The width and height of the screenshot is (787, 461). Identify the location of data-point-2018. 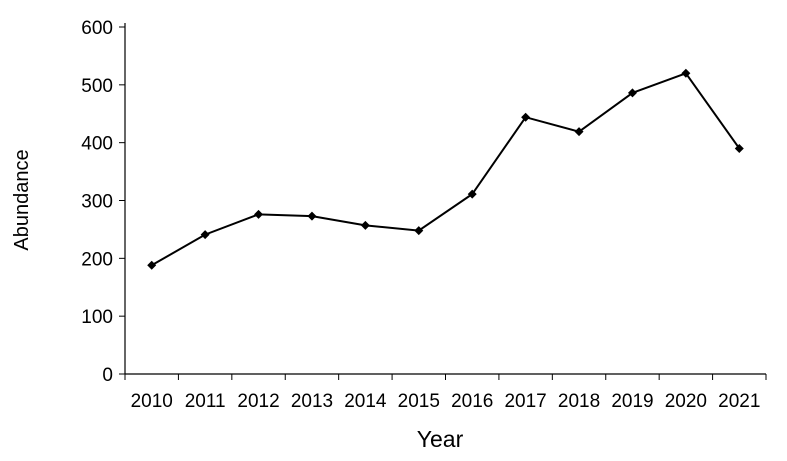
(579, 132).